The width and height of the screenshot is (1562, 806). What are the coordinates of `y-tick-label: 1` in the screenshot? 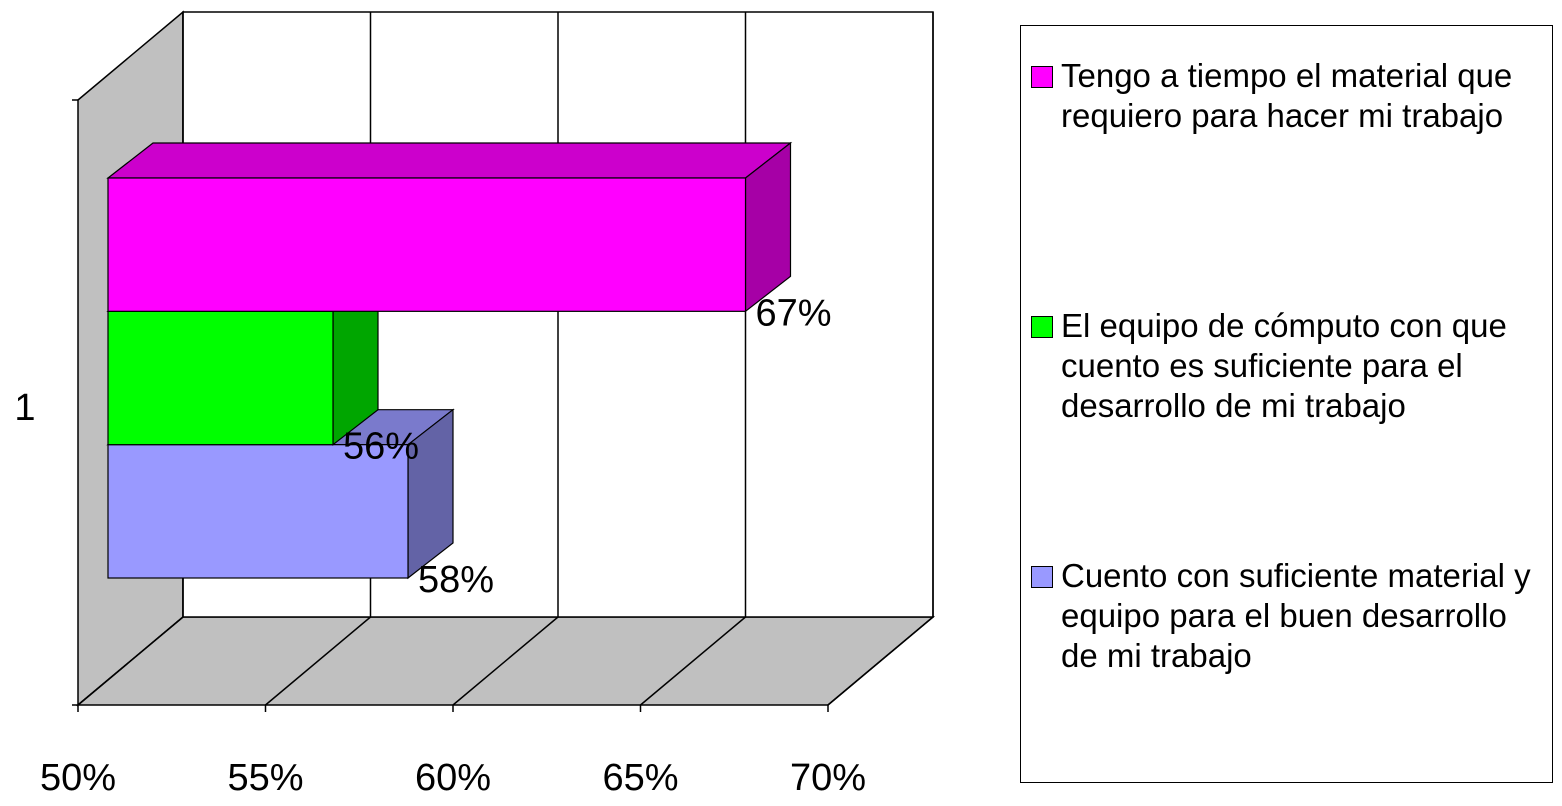 It's located at (24, 408).